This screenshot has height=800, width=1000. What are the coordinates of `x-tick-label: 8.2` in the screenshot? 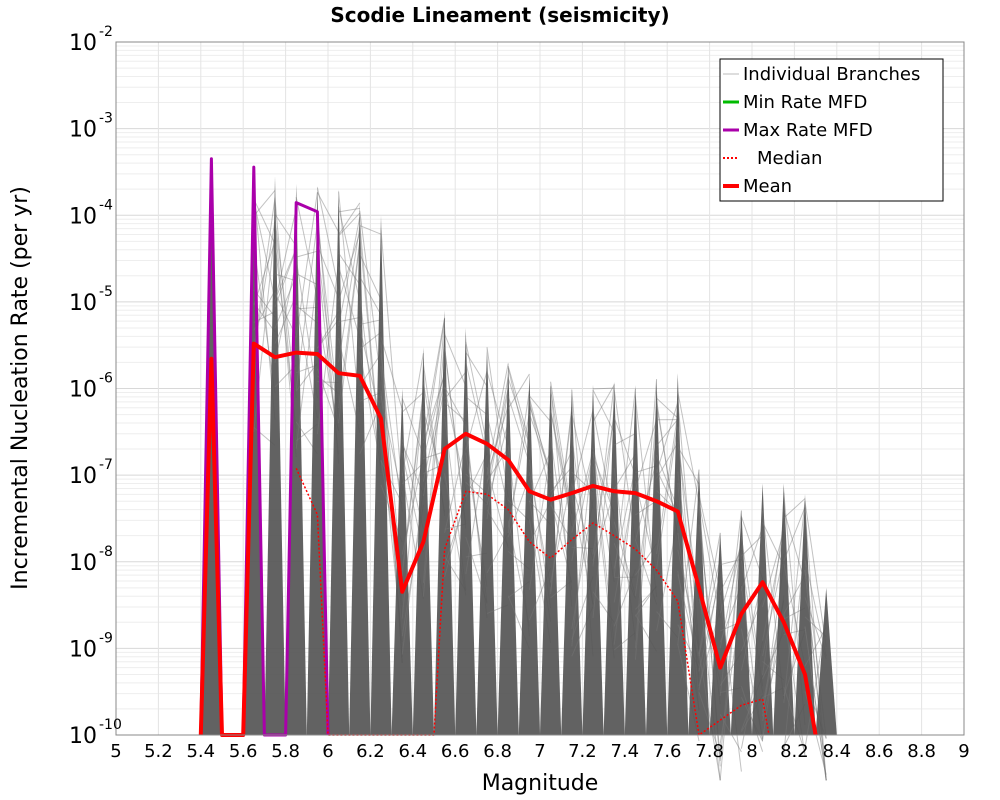 It's located at (794, 751).